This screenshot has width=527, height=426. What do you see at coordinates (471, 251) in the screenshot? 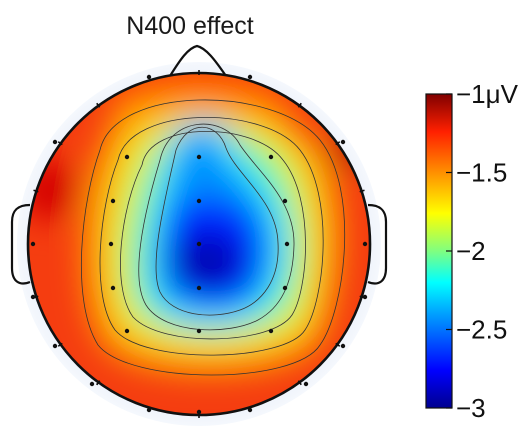
I see `colorbar-tick-label: −2` at bounding box center [471, 251].